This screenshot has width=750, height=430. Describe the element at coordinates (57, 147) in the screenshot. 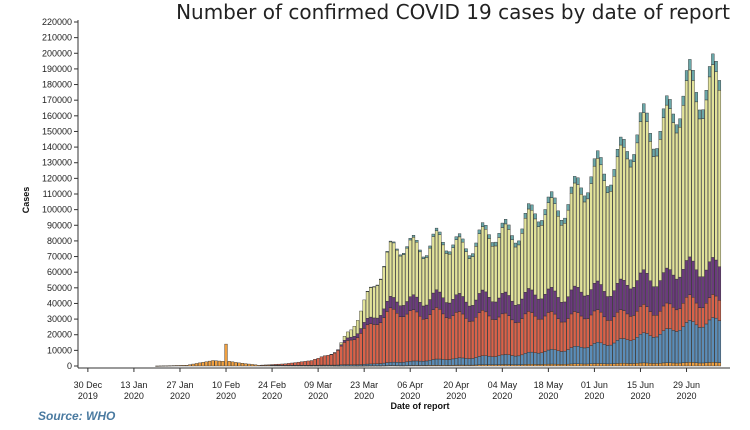

I see `y-tick-label: 140000` at that location.